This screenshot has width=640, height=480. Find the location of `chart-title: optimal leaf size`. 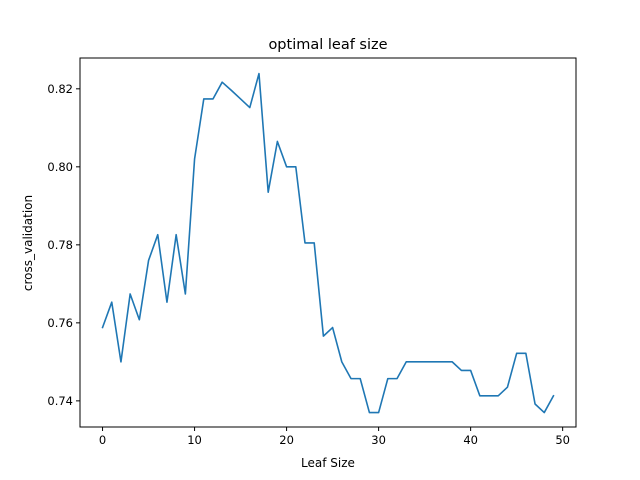

chart-title: optimal leaf size is located at coordinates (327, 45).